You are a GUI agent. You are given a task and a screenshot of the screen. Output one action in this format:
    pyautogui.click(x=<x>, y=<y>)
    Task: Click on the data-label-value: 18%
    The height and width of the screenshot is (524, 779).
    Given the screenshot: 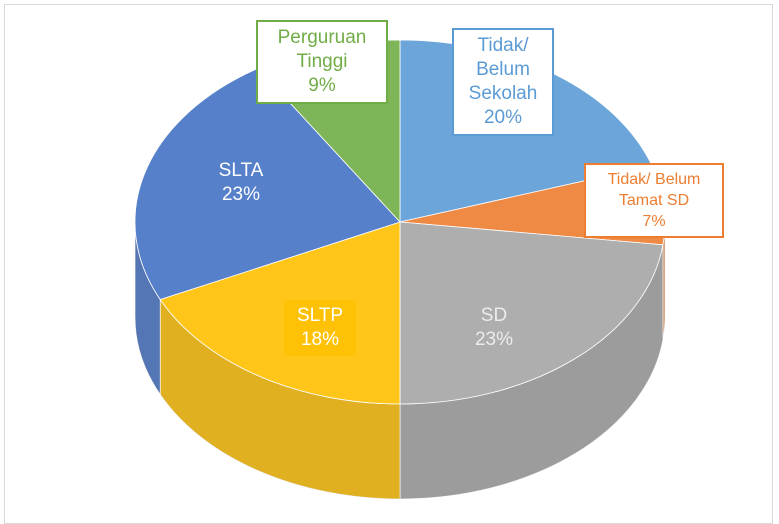 What is the action you would take?
    pyautogui.click(x=320, y=339)
    